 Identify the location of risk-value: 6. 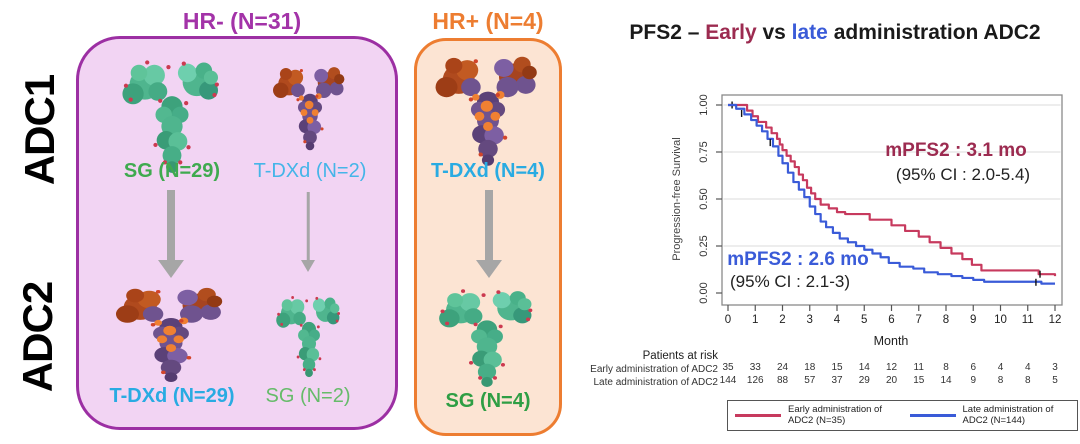
(973, 367).